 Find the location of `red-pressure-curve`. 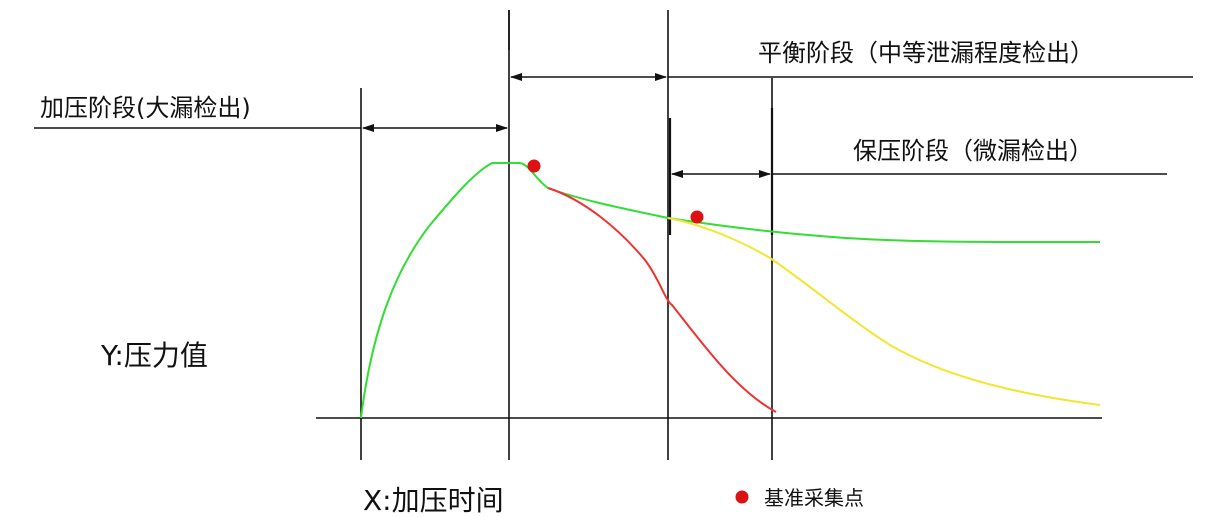

red-pressure-curve is located at coordinates (662, 300).